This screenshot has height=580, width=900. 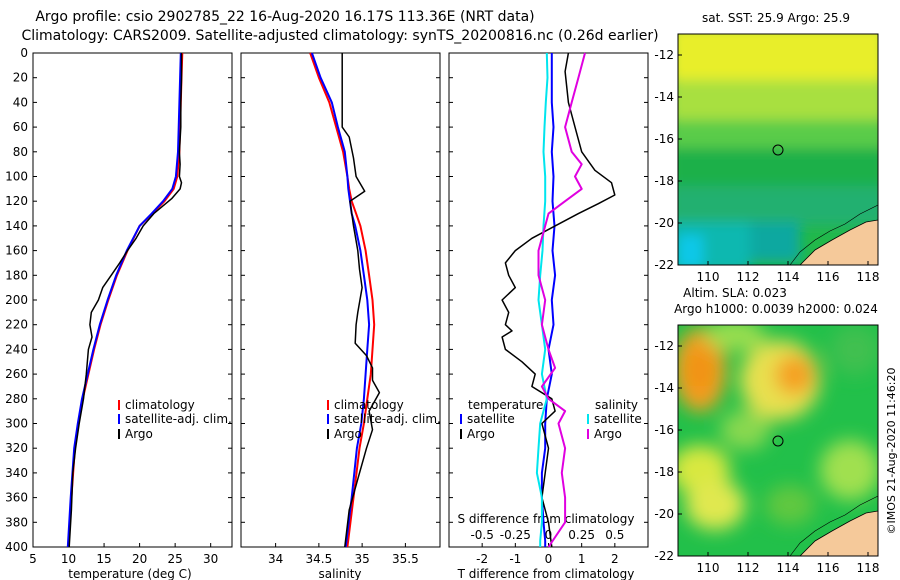 What do you see at coordinates (339, 573) in the screenshot?
I see `salinity-xlabel: salinity` at bounding box center [339, 573].